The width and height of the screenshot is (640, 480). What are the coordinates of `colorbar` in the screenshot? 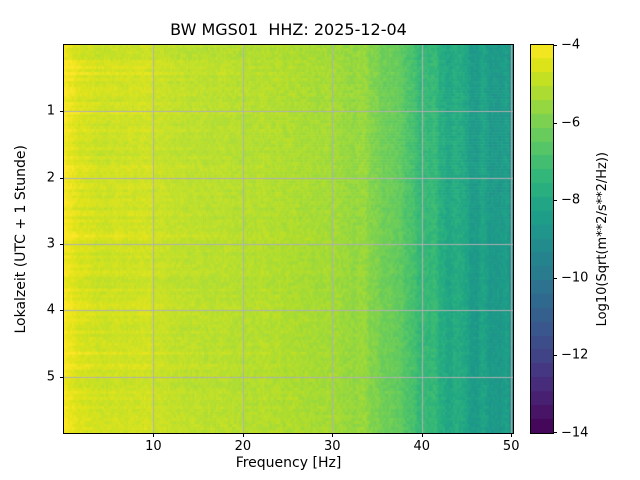 It's located at (542, 239).